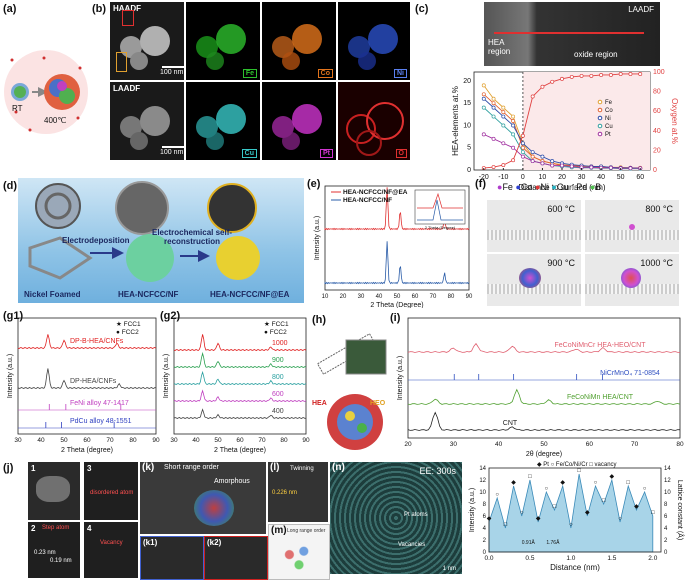 Image resolution: width=685 pixels, height=580 pixels. Describe the element at coordinates (570, 558) in the screenshot. I see `x-tick-label: 1.0` at that location.